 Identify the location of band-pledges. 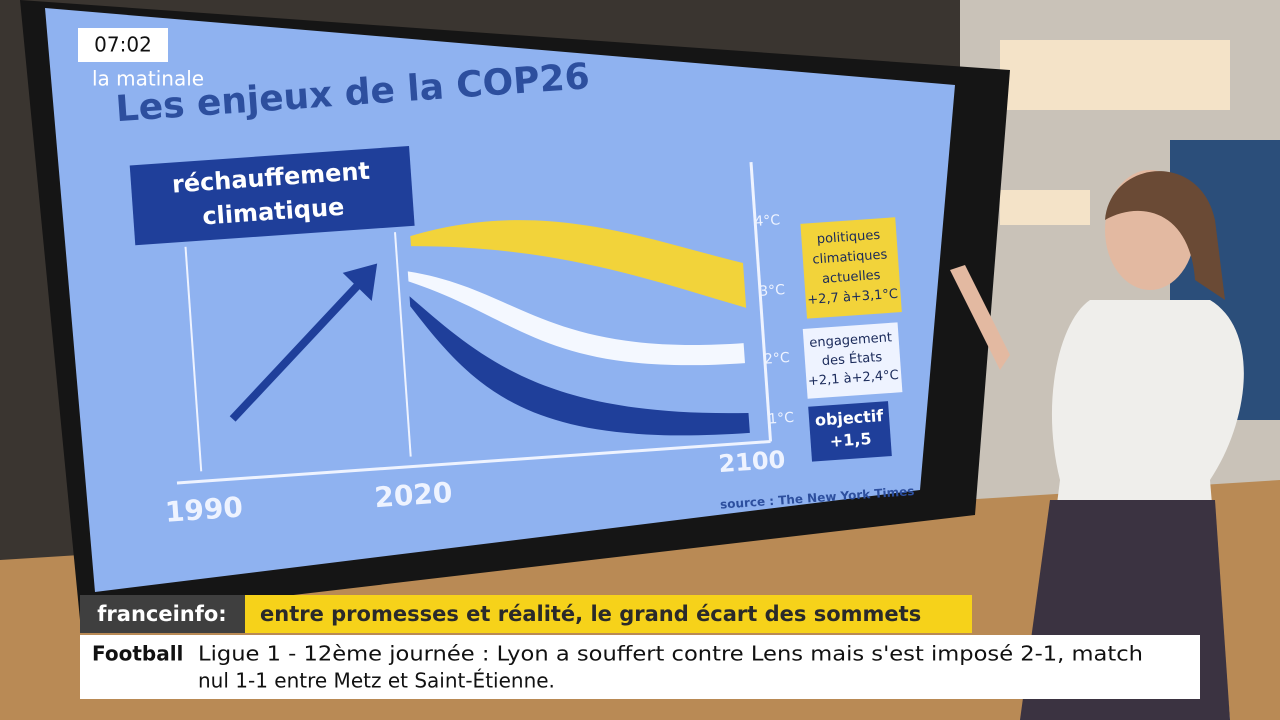
(576, 318).